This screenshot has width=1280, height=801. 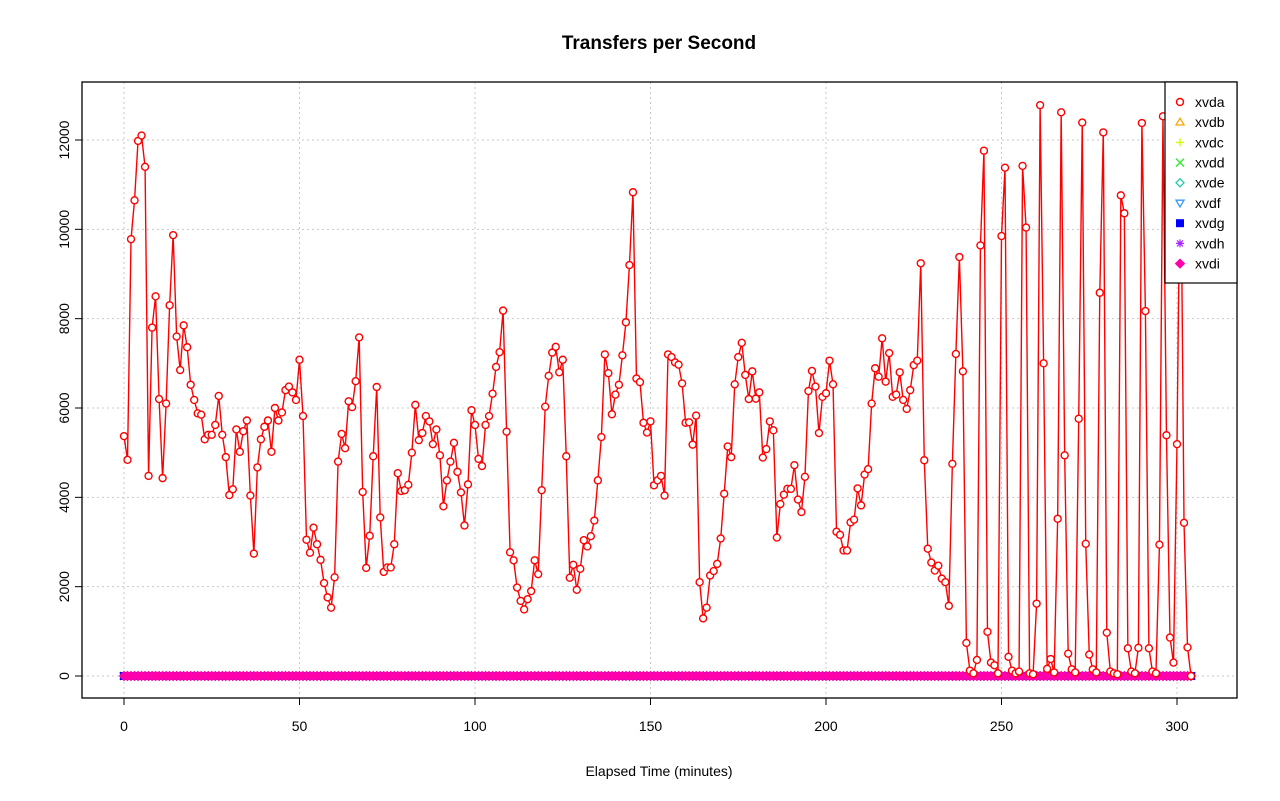 I want to click on x-axis-label: Elapsed Time (minutes), so click(x=658, y=771).